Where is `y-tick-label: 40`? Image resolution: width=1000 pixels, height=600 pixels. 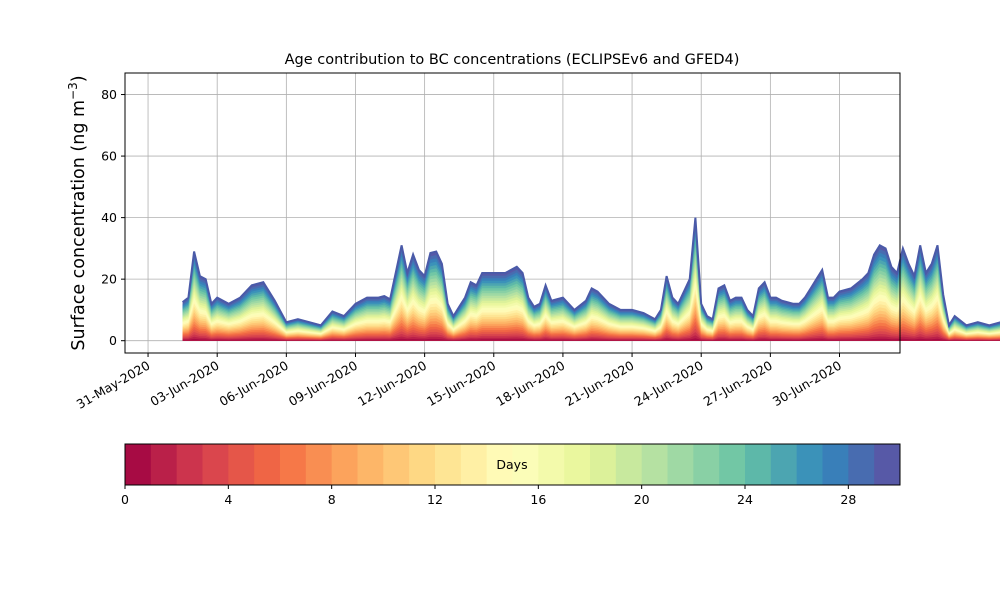
y-tick-label: 40 is located at coordinates (109, 217).